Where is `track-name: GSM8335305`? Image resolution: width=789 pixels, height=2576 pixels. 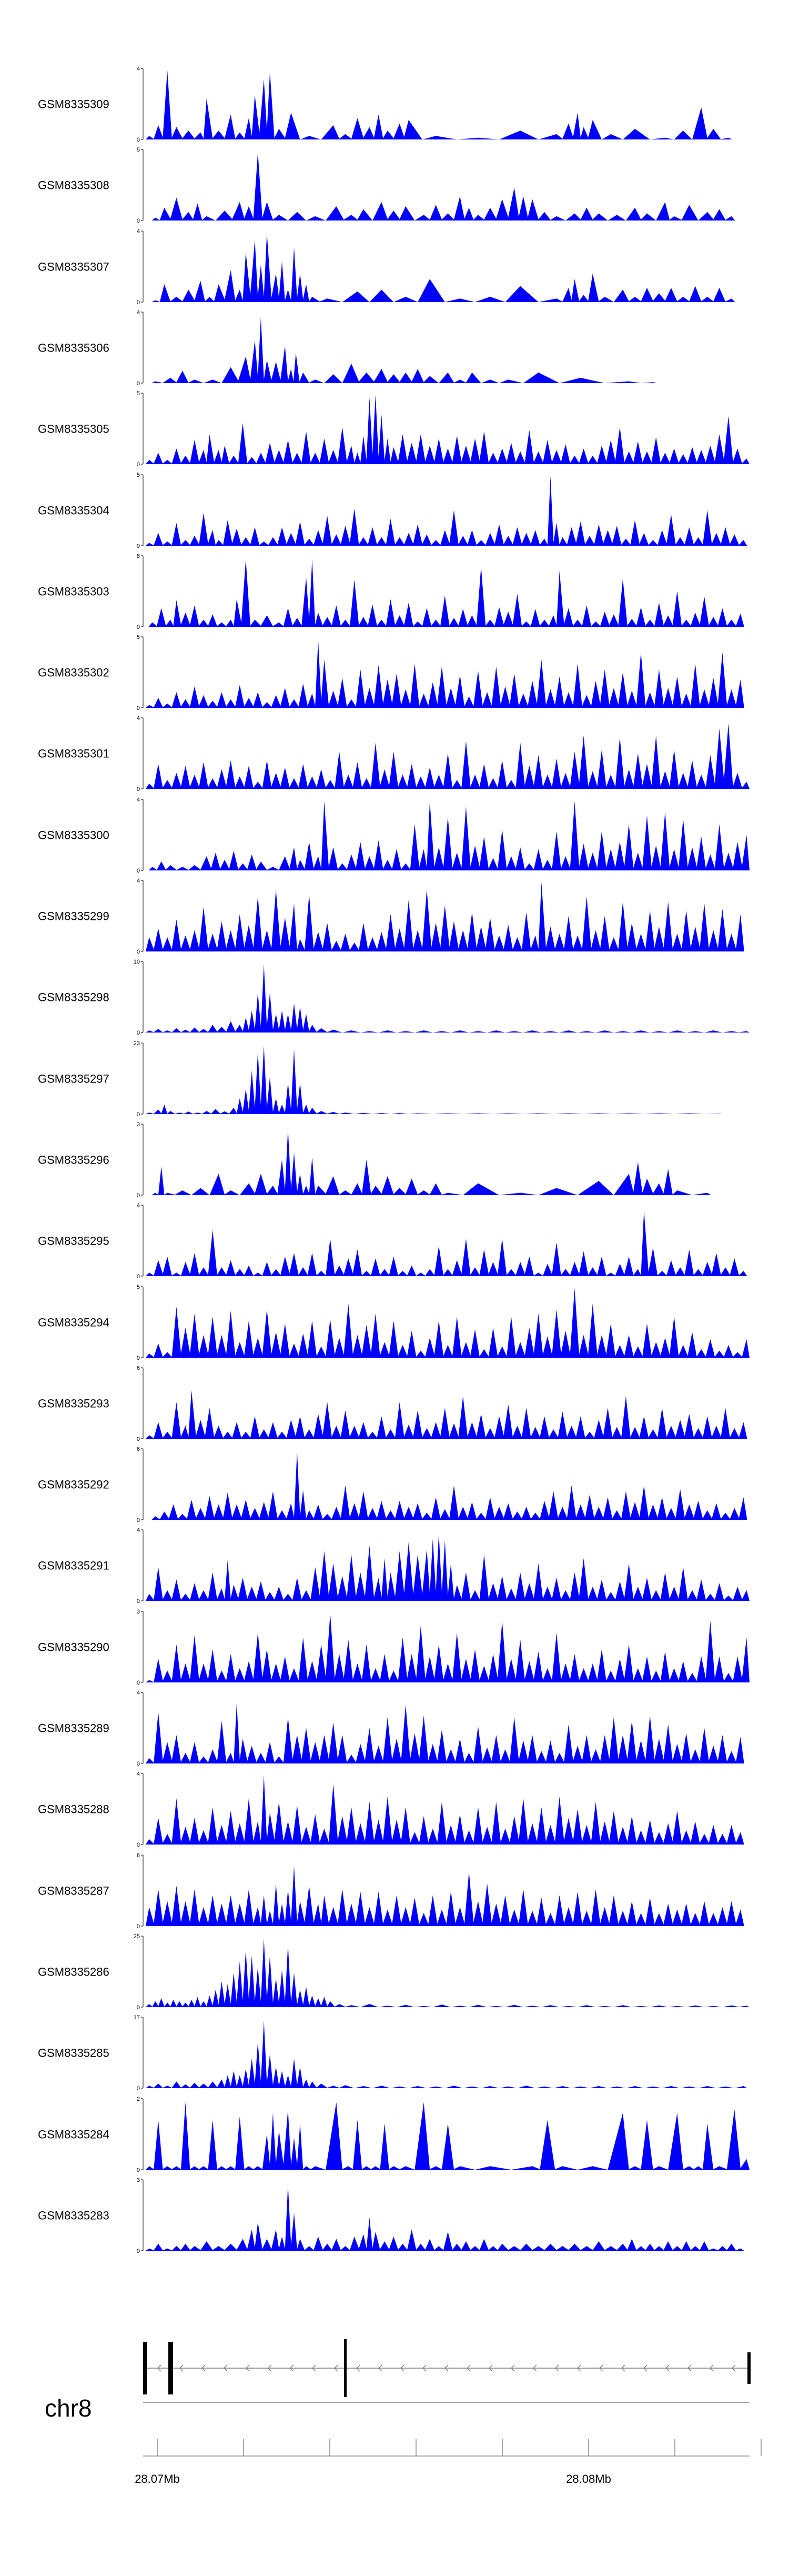
track-name: GSM8335305 is located at coordinates (73, 429).